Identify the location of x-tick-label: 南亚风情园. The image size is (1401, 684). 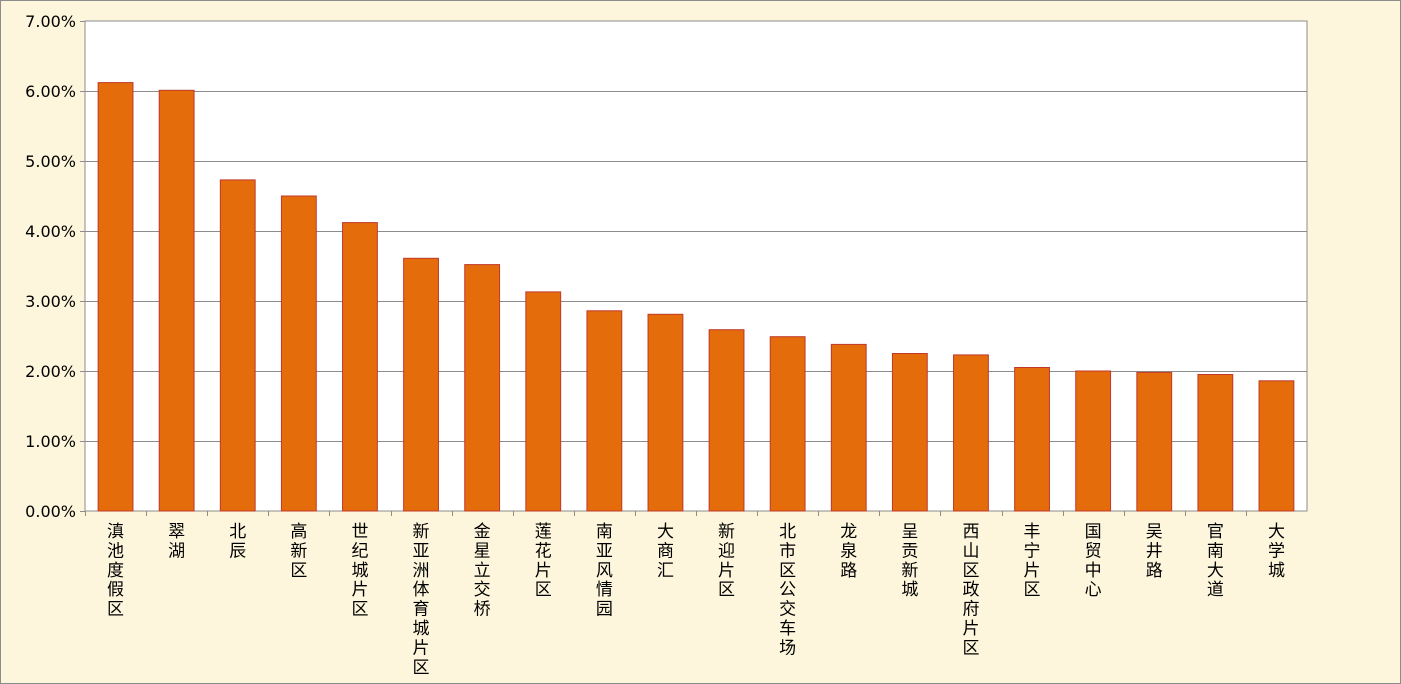
(604, 571).